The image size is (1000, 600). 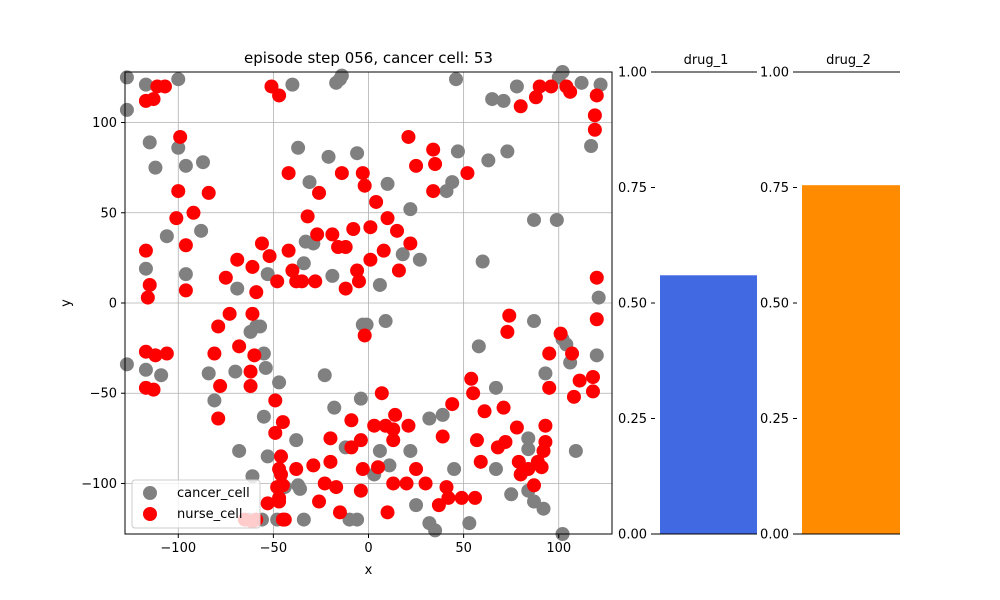 I want to click on y-tick-label: 0.00, so click(x=632, y=535).